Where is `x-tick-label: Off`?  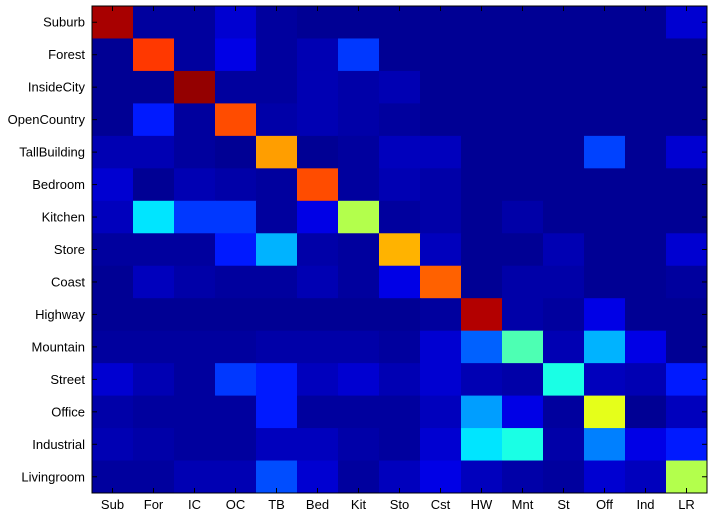
x-tick-label: Off is located at coordinates (604, 504).